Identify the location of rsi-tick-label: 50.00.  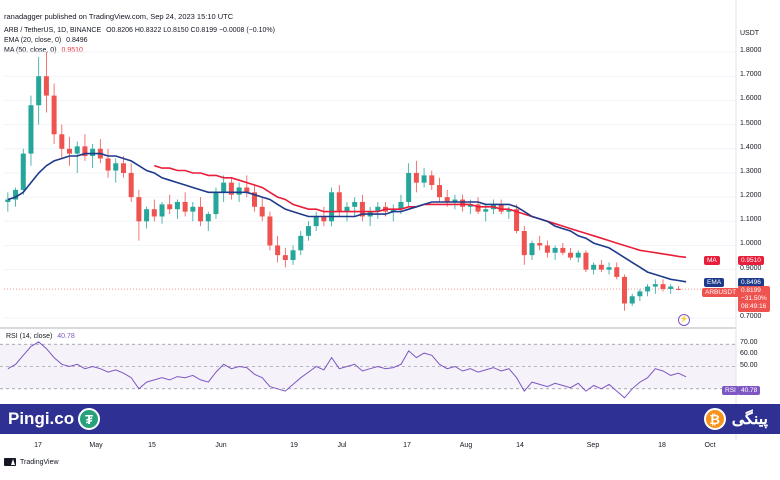
(749, 365).